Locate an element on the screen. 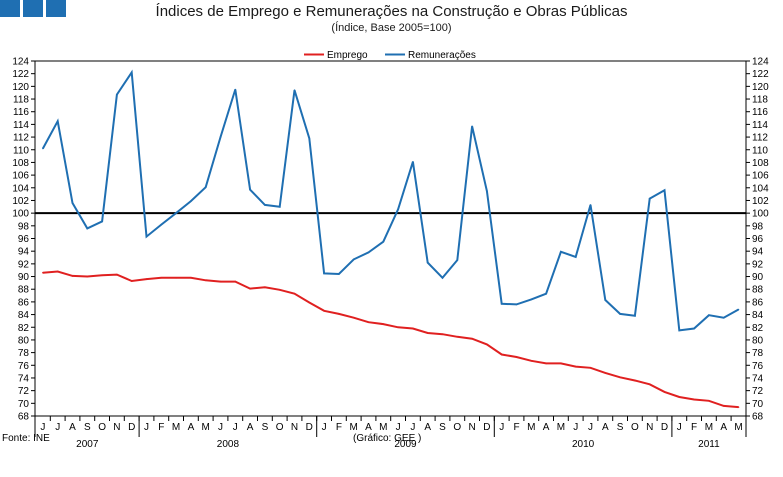  y-tick-label-left: 98 is located at coordinates (24, 226).